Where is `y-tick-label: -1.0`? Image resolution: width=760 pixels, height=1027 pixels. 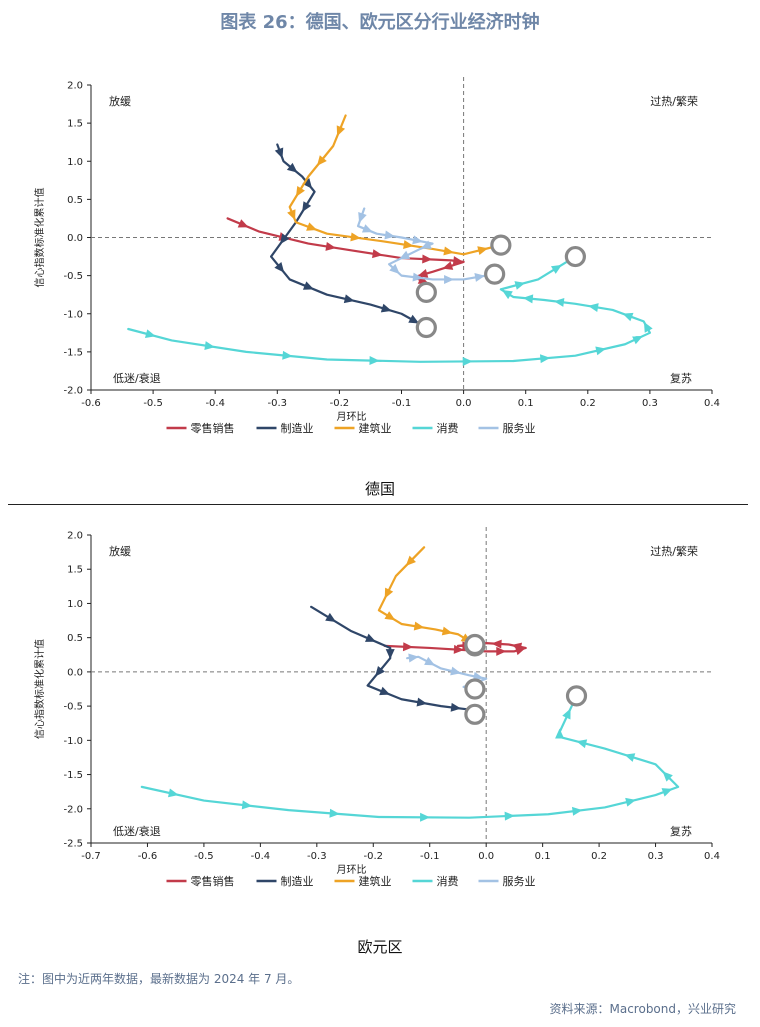
y-tick-label: -1.0 is located at coordinates (73, 314).